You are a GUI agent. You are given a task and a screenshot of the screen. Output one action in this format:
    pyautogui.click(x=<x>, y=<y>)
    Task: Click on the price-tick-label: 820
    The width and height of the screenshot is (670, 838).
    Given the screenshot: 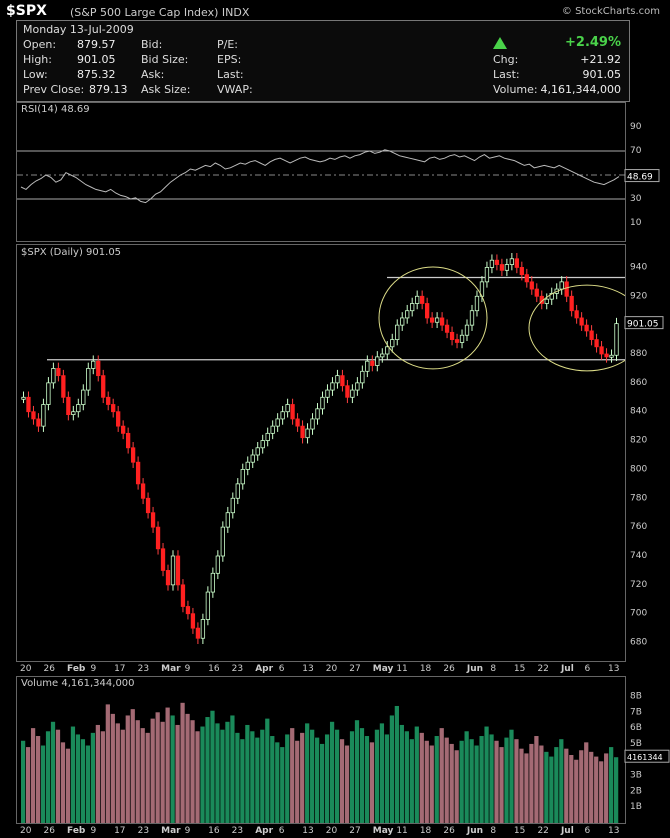 What is the action you would take?
    pyautogui.click(x=638, y=441)
    